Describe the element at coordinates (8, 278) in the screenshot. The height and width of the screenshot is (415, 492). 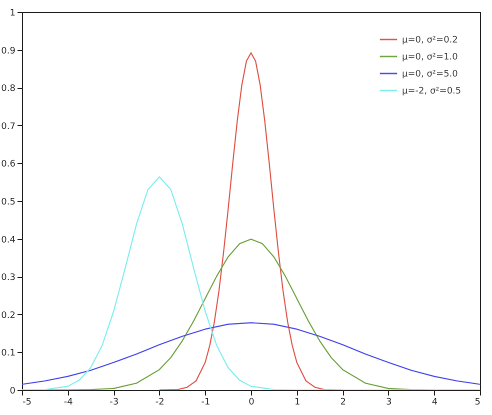
I see `y-tick-label: 0.3` at that location.